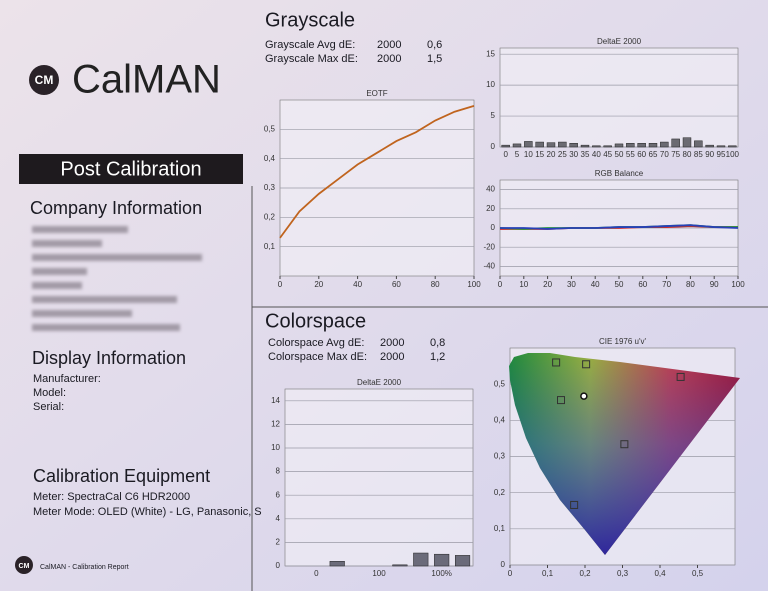  I want to click on equipment-line: Meter: SpectraCal C6 HDR2000, so click(111, 497).